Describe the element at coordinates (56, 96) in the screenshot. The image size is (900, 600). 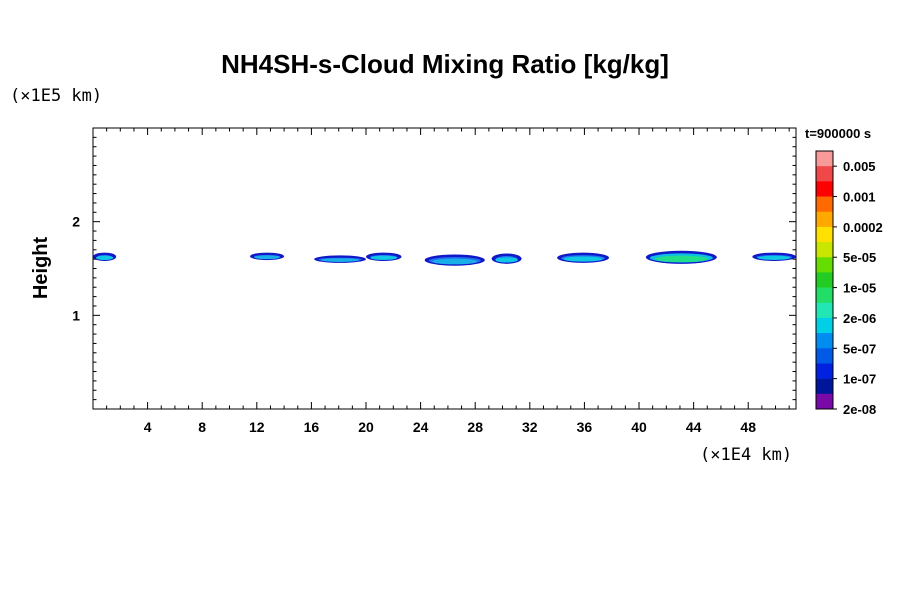
I see `y-unit-label: (×1E5 km)` at that location.